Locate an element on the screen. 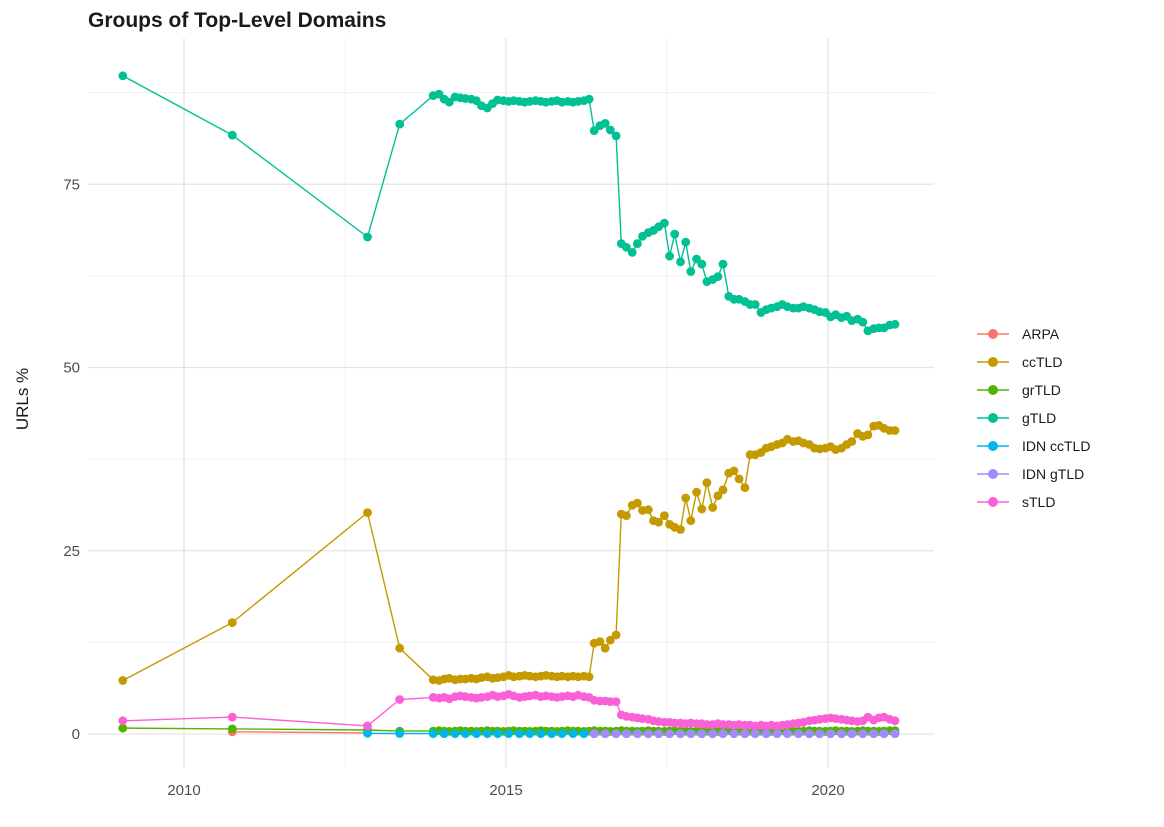  x-tick-label: 2015 is located at coordinates (505, 790).